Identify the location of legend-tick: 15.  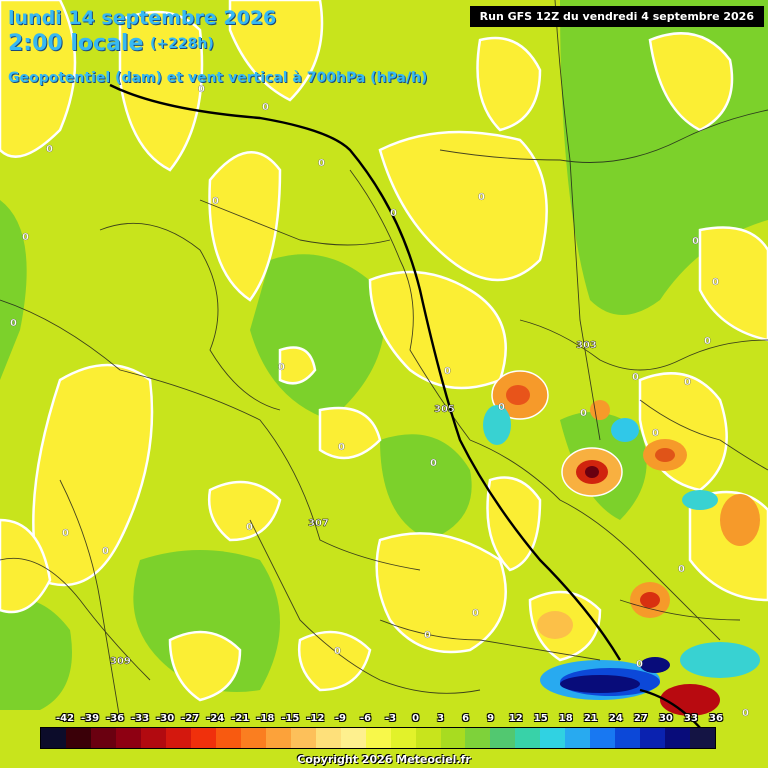
(540, 718).